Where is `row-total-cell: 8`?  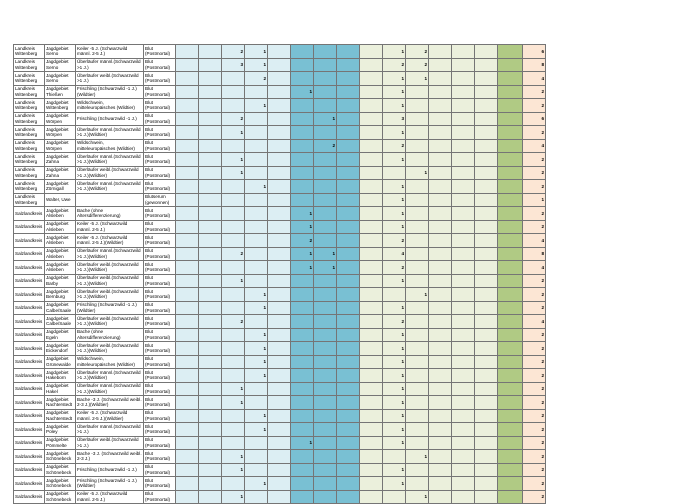
row-total-cell: 8 is located at coordinates (534, 64).